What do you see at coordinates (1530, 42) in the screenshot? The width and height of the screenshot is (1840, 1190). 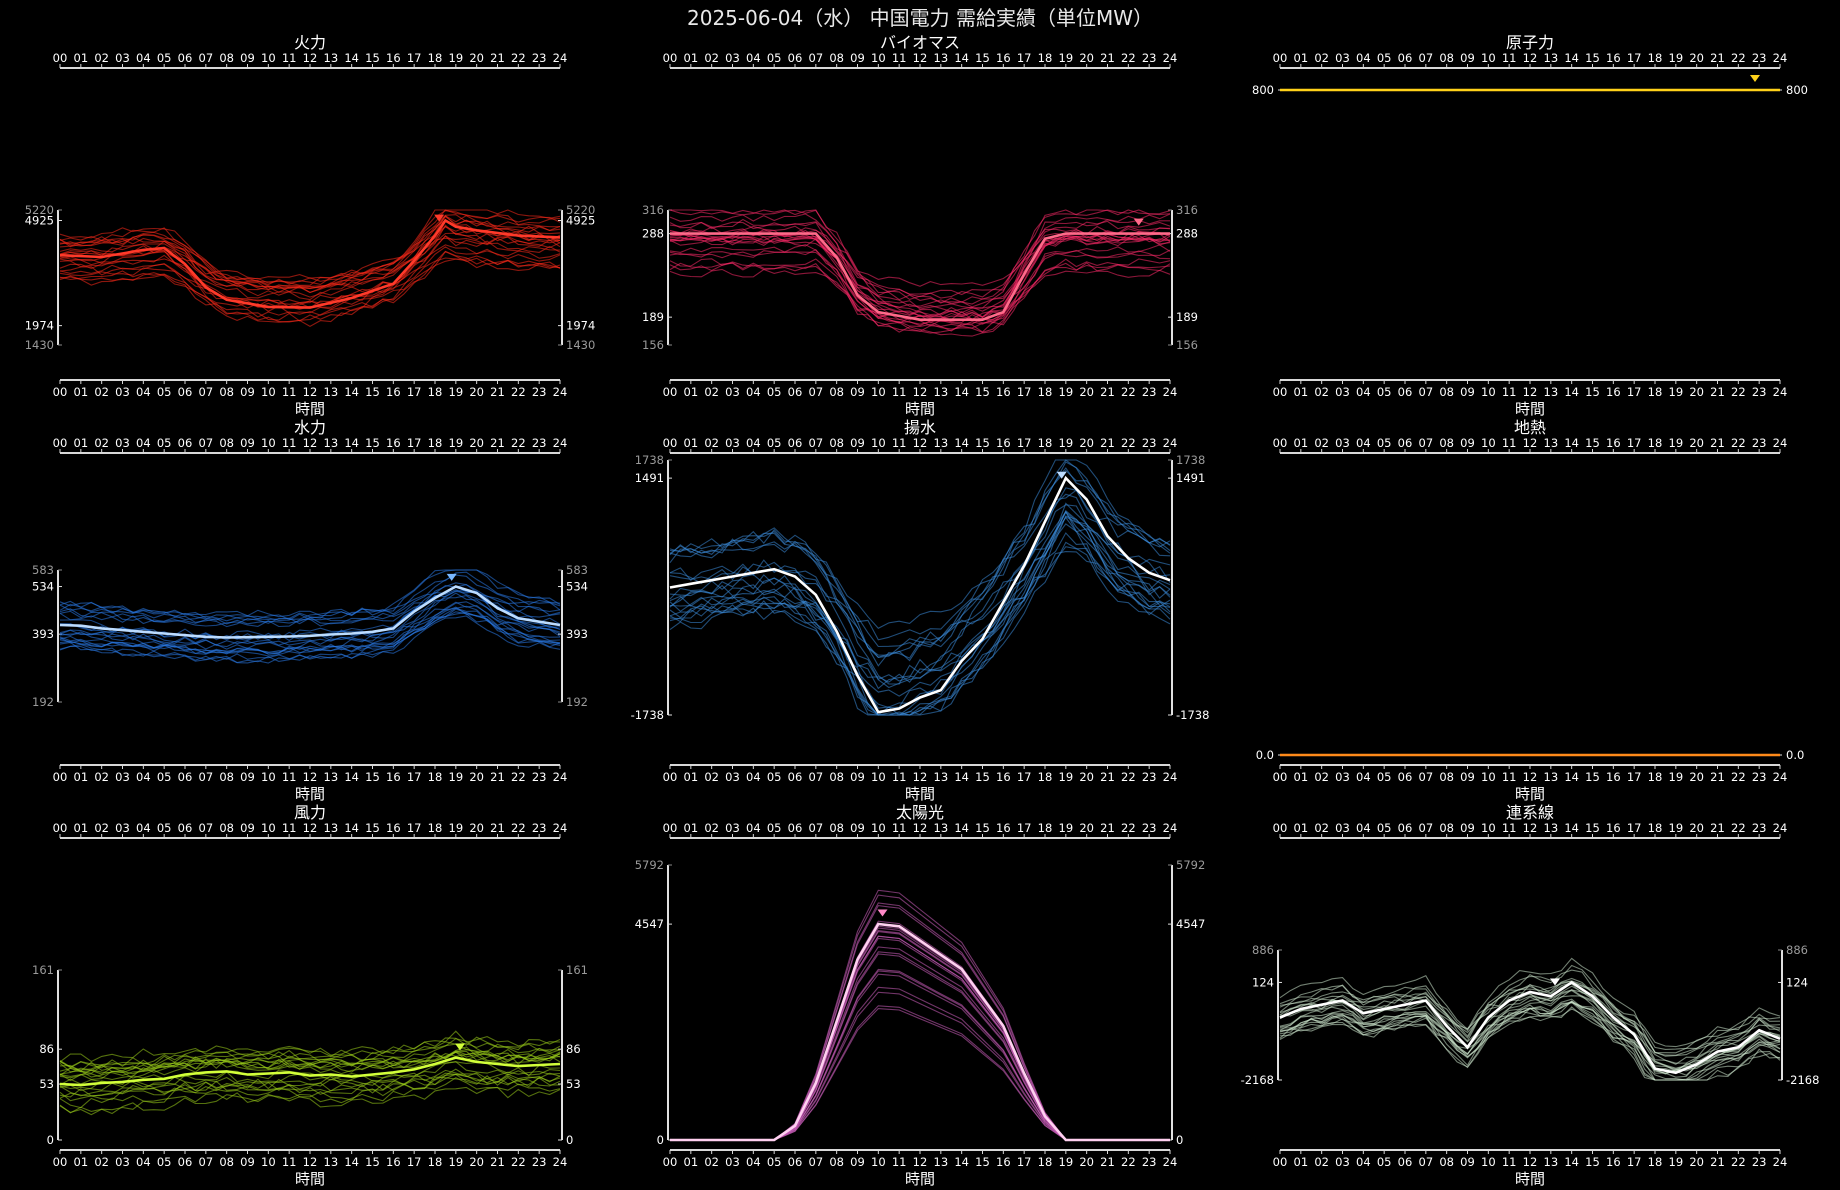 I see `panel-title: 原子力` at bounding box center [1530, 42].